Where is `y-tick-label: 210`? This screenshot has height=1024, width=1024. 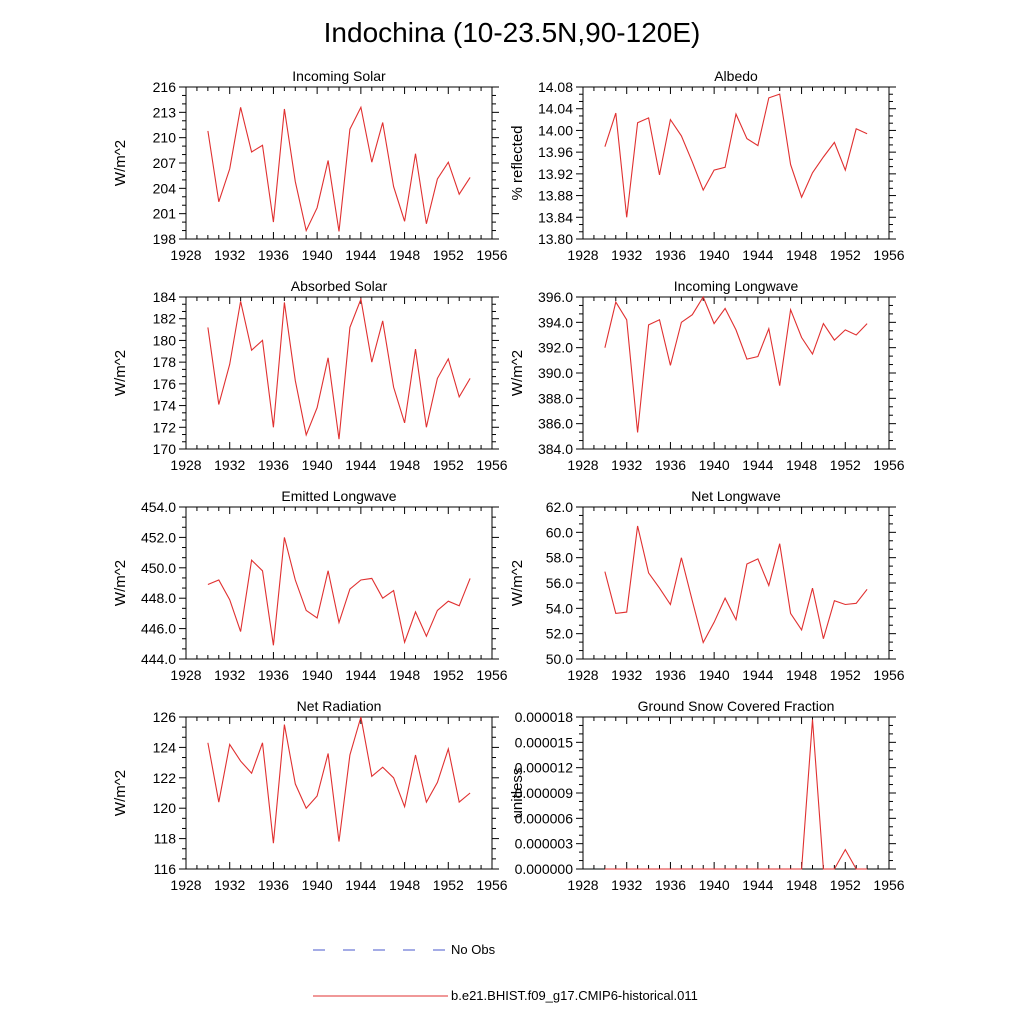
y-tick-label: 210 is located at coordinates (165, 138).